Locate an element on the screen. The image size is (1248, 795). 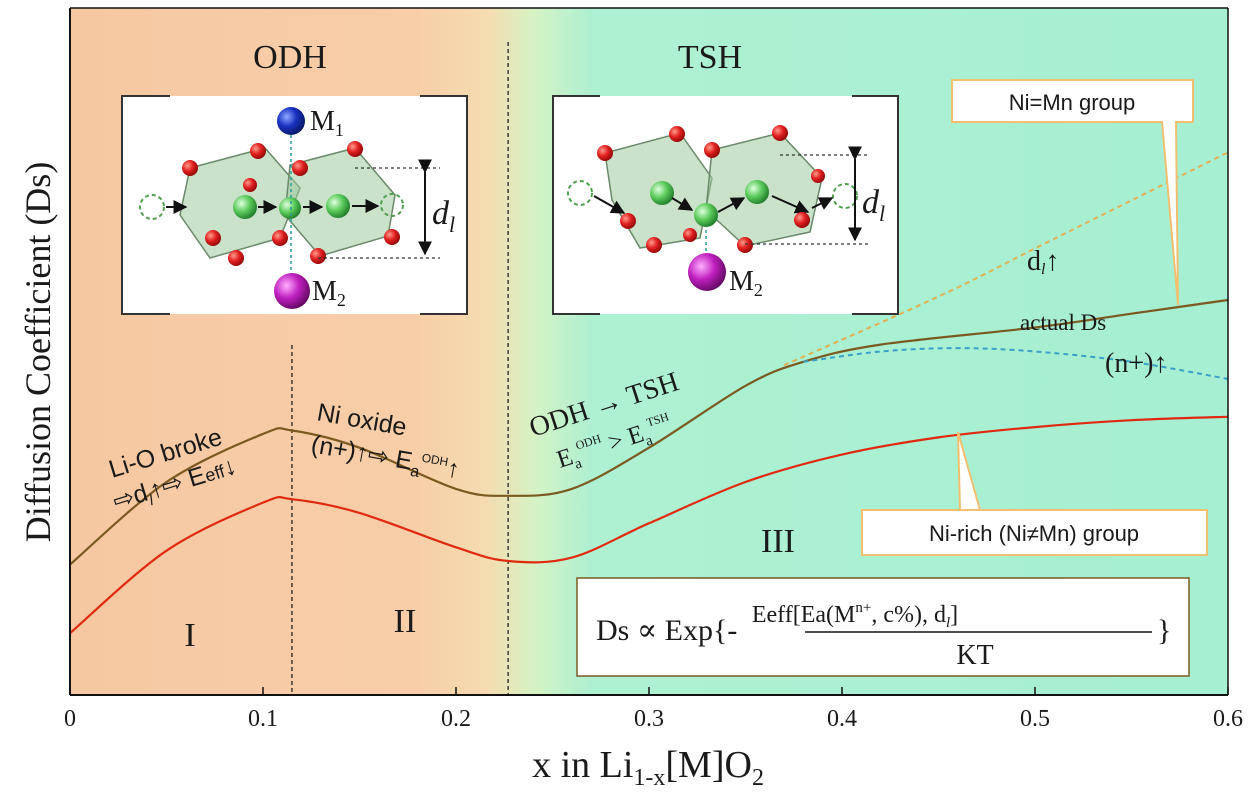
formula-box: Ds ∝ Exp{- Eeff[Ea(Mn+, c%), dl] KT } is located at coordinates (883, 627).